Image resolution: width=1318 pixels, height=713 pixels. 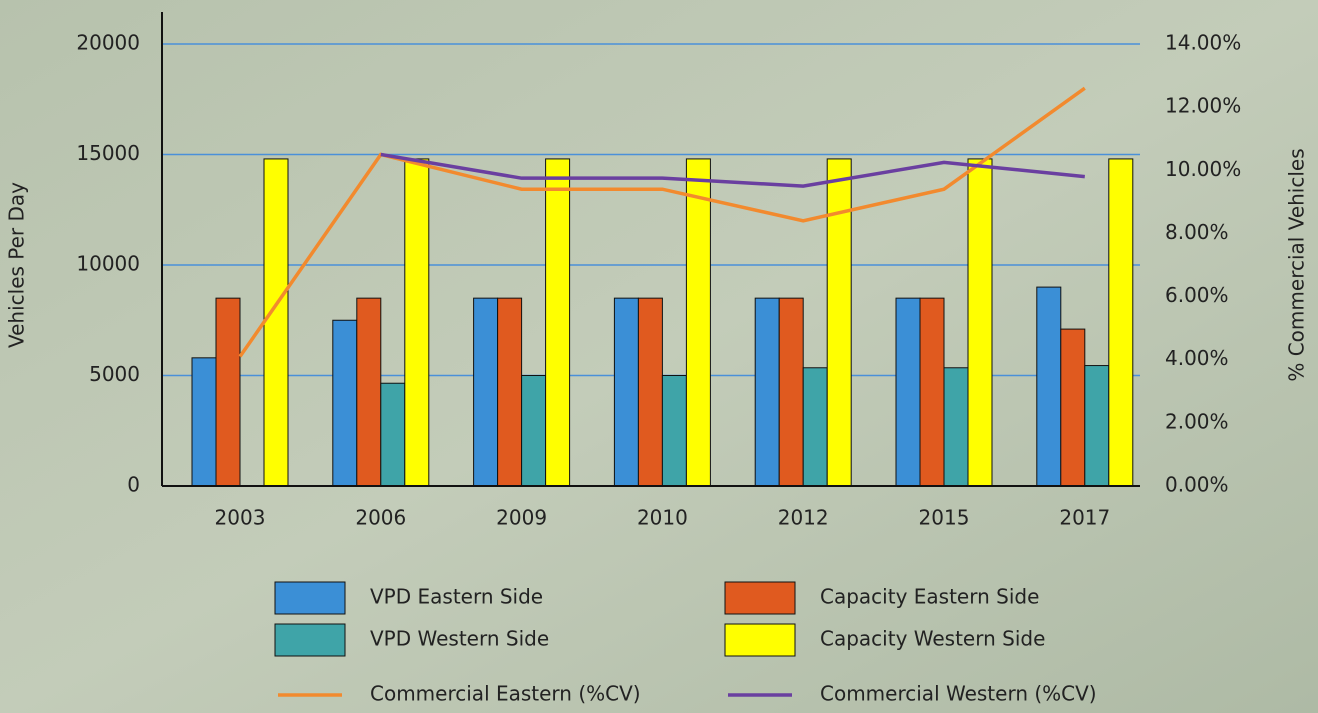 What do you see at coordinates (1197, 485) in the screenshot?
I see `y2-tick-label: 0.00%` at bounding box center [1197, 485].